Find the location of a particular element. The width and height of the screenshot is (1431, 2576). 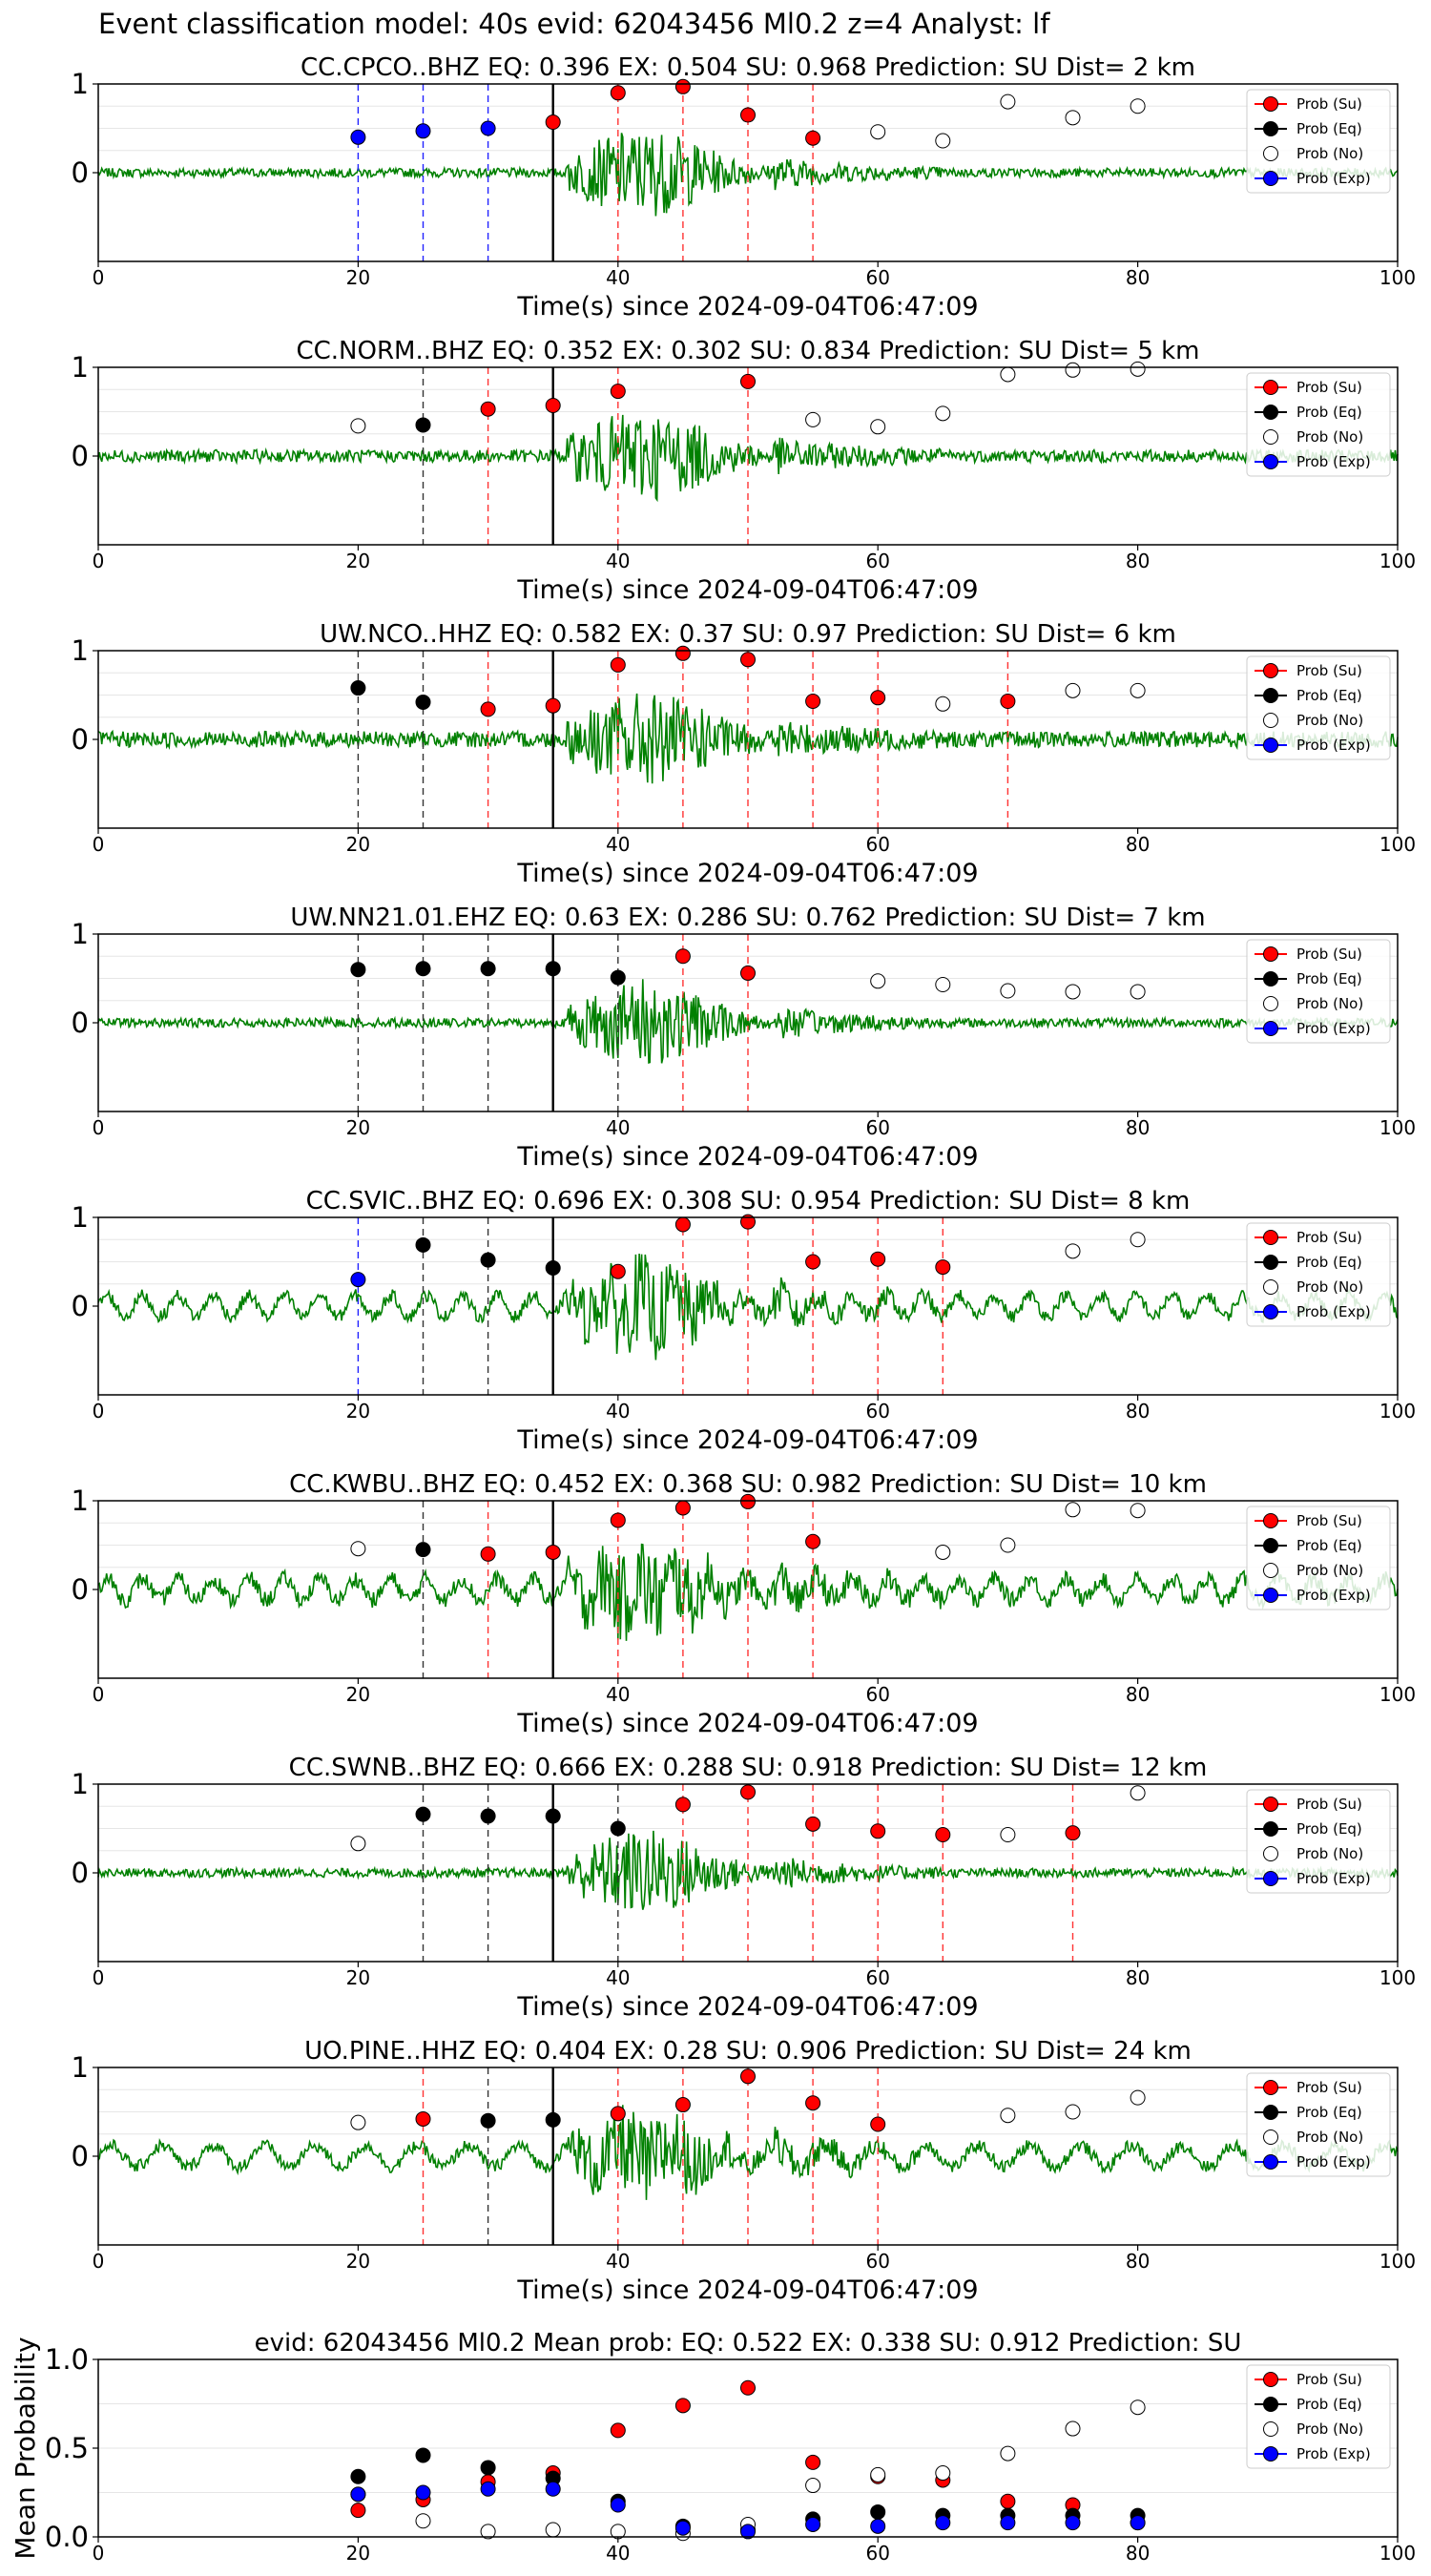

y-tick-label: 0.5 is located at coordinates (67, 2448).